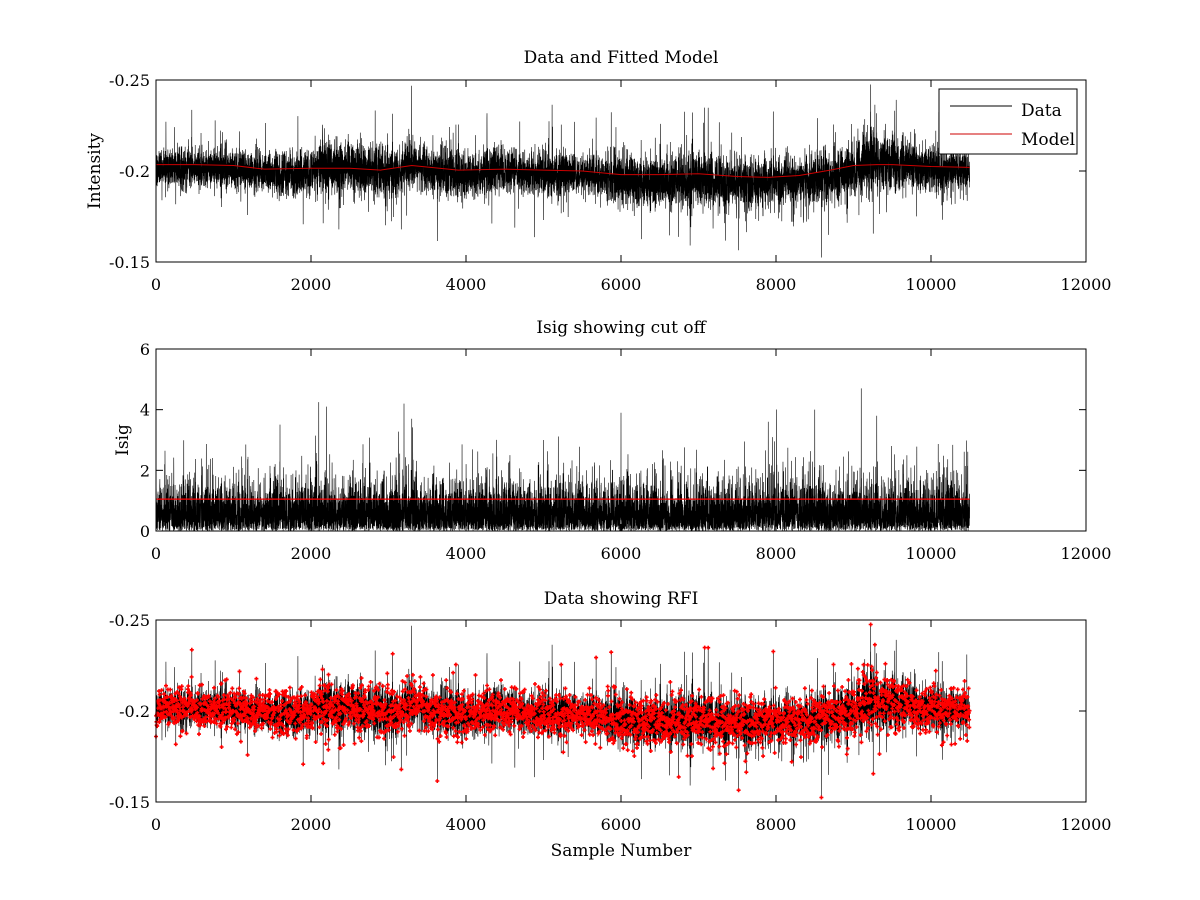  I want to click on y-tick-label: 2, so click(145, 470).